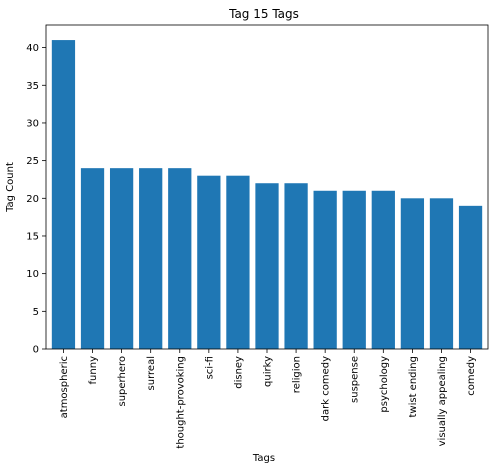 This screenshot has width=494, height=469. Describe the element at coordinates (263, 458) in the screenshot. I see `x-axis-label: Tags` at that location.